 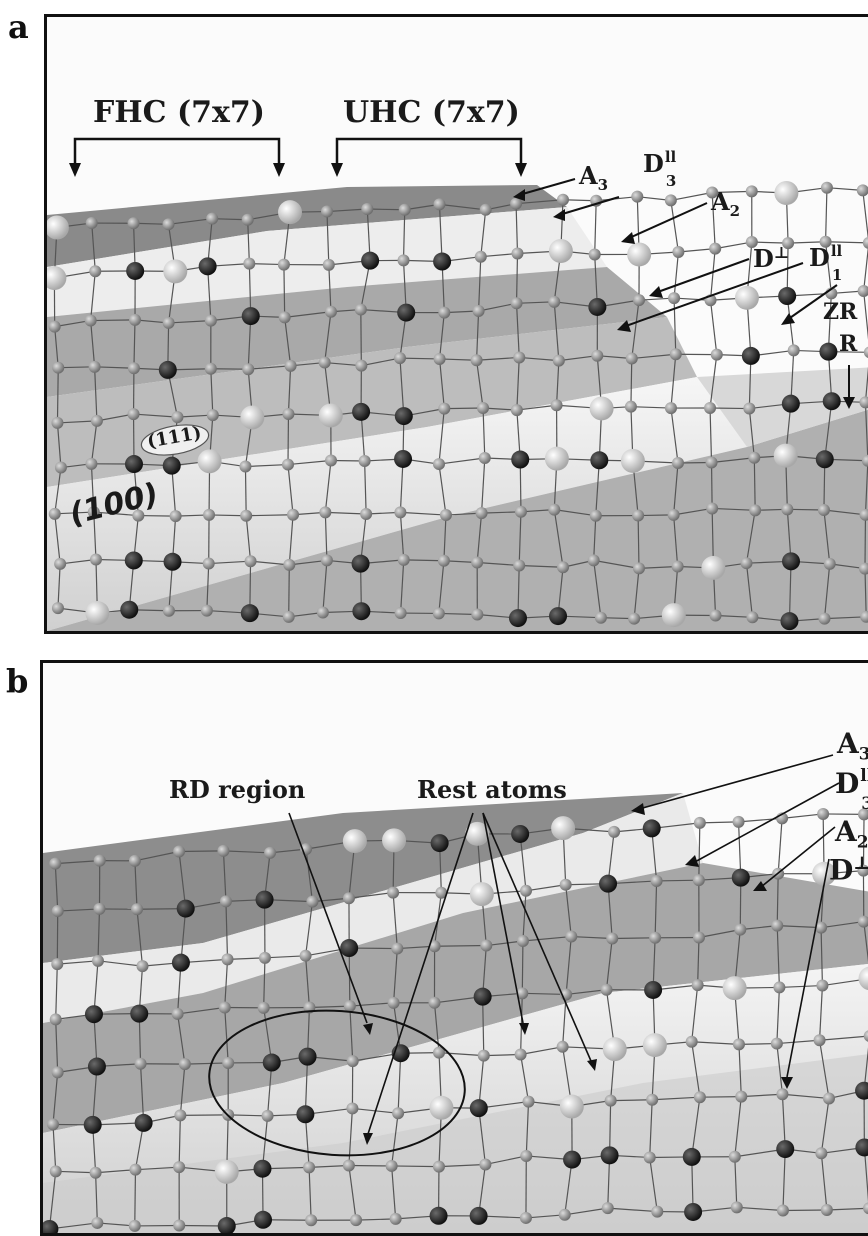 What do you see at coordinates (593, 177) in the screenshot?
I see `a3-label-a: A3` at bounding box center [593, 177].